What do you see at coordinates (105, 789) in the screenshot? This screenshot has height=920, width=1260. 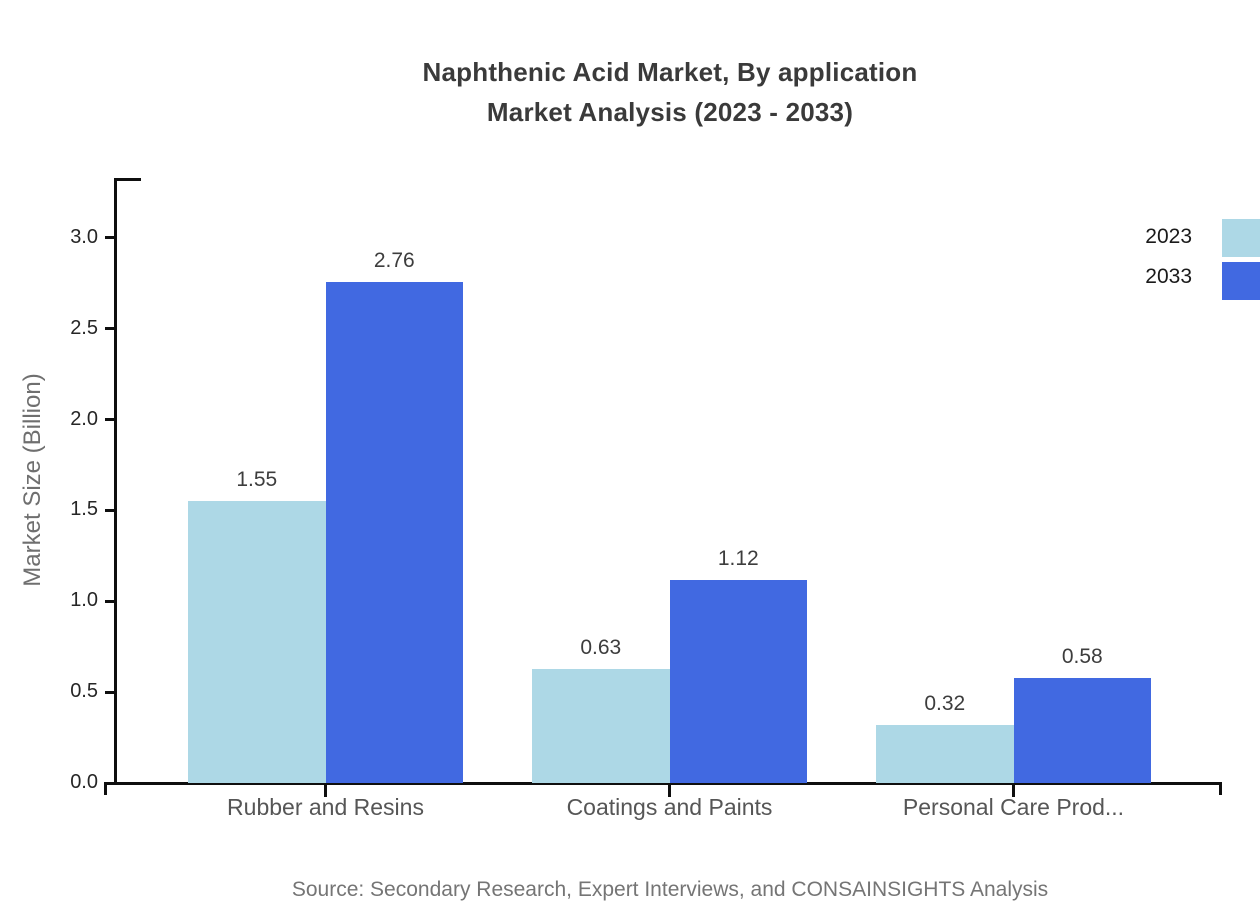 I see `x-axis-left-end-tick` at bounding box center [105, 789].